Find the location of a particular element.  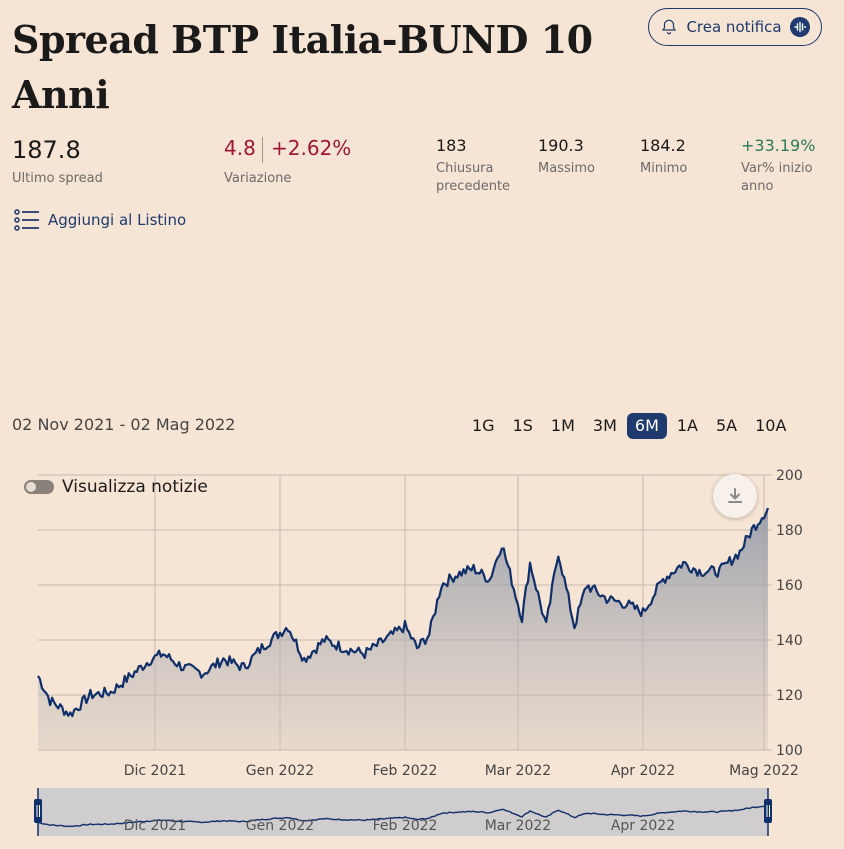

navigator-x-axis: Dic 2021 Gen 2022 Feb 2022 Mar 2022 Apr 2022 is located at coordinates (399, 826).